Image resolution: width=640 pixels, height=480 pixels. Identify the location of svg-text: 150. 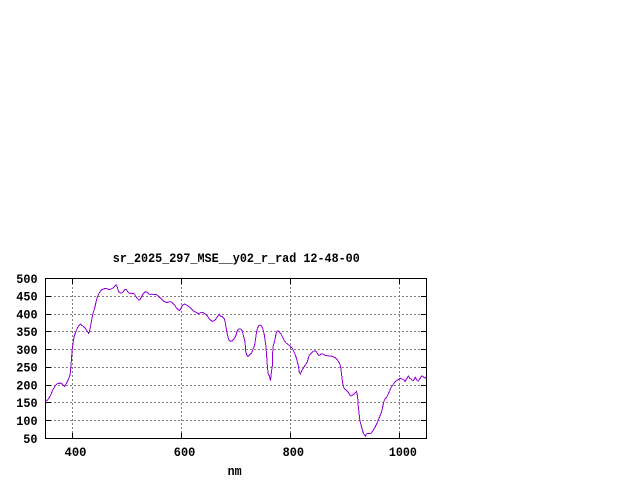
(26, 404).